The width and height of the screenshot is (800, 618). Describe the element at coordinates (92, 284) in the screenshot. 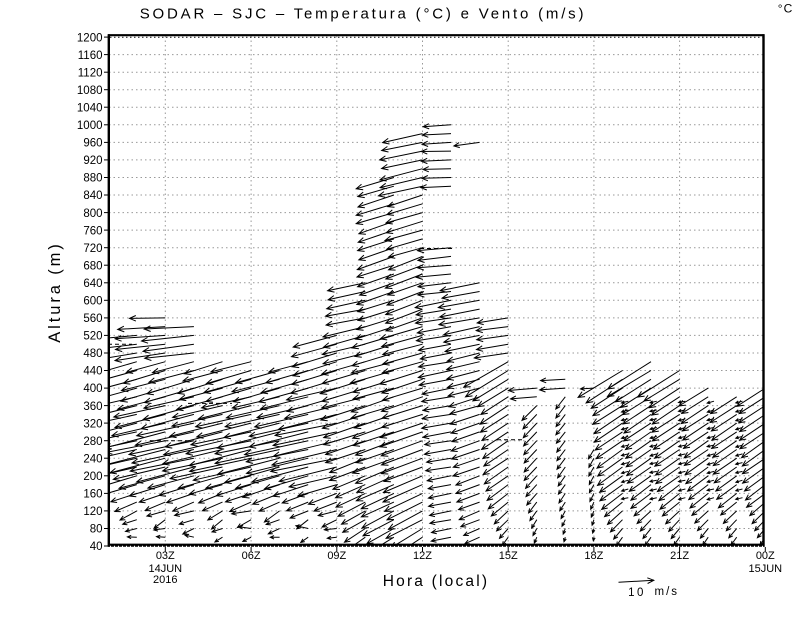

I see `svg-text: 640` at that location.